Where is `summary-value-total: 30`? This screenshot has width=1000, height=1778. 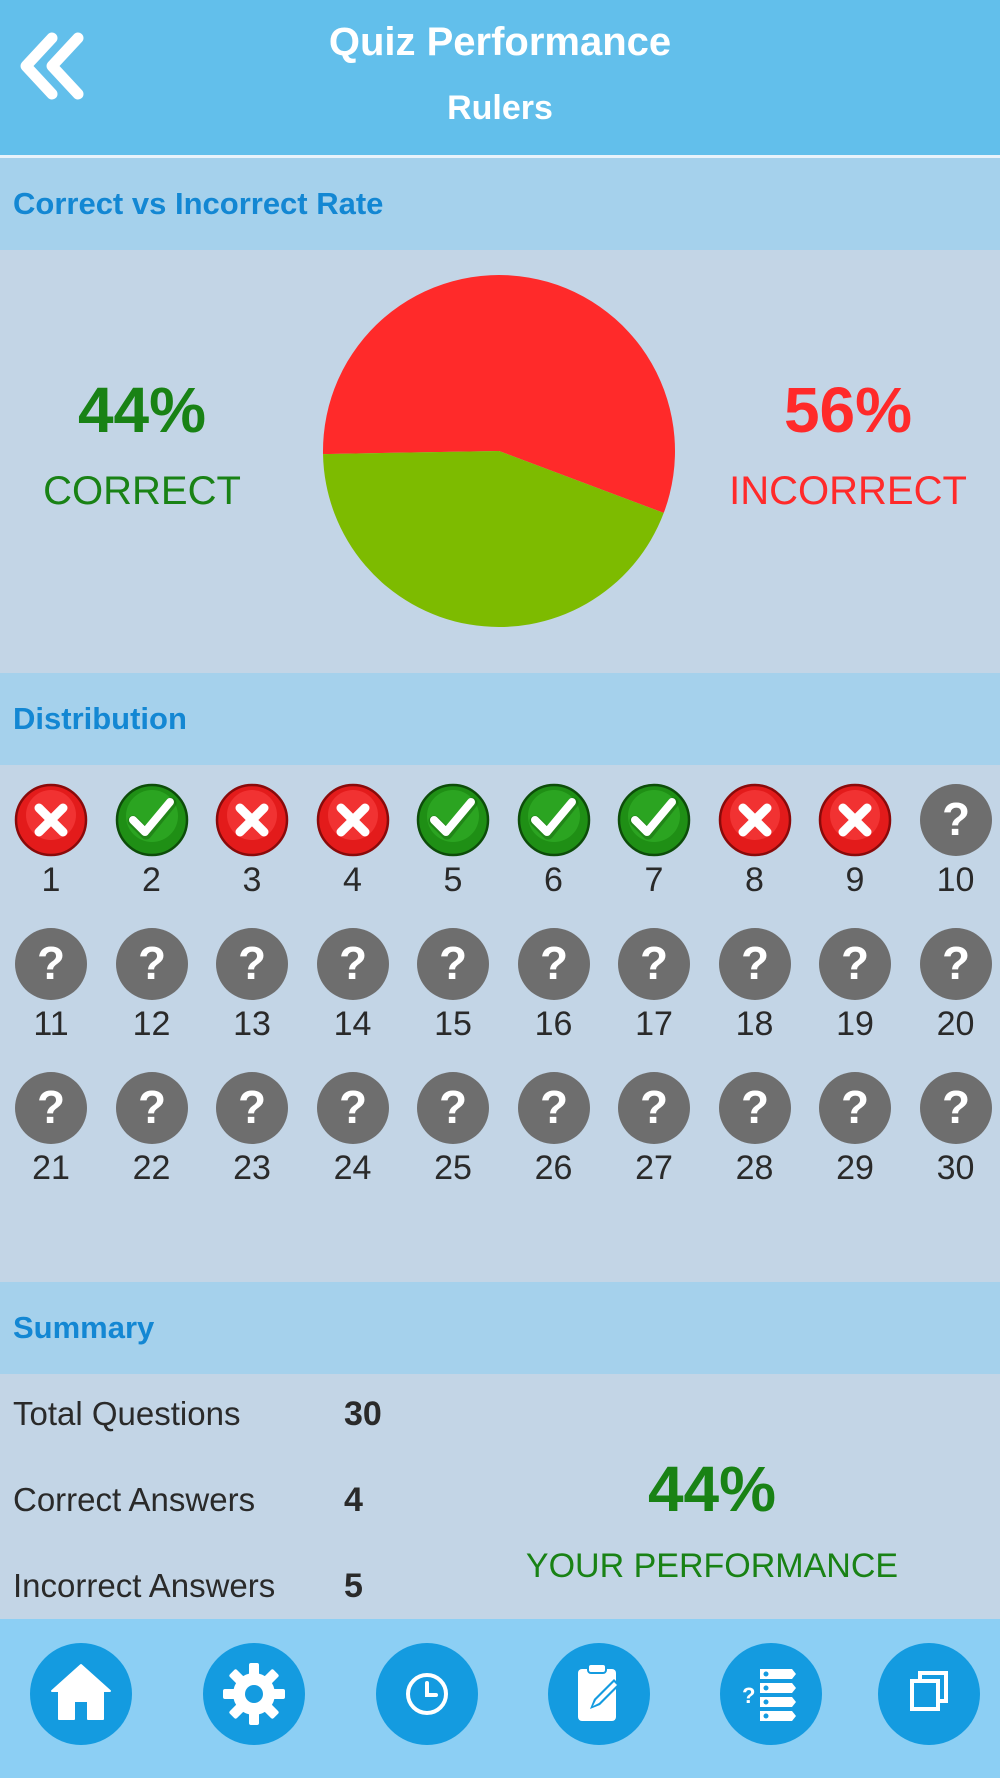
summary-value-total: 30 is located at coordinates (363, 1414).